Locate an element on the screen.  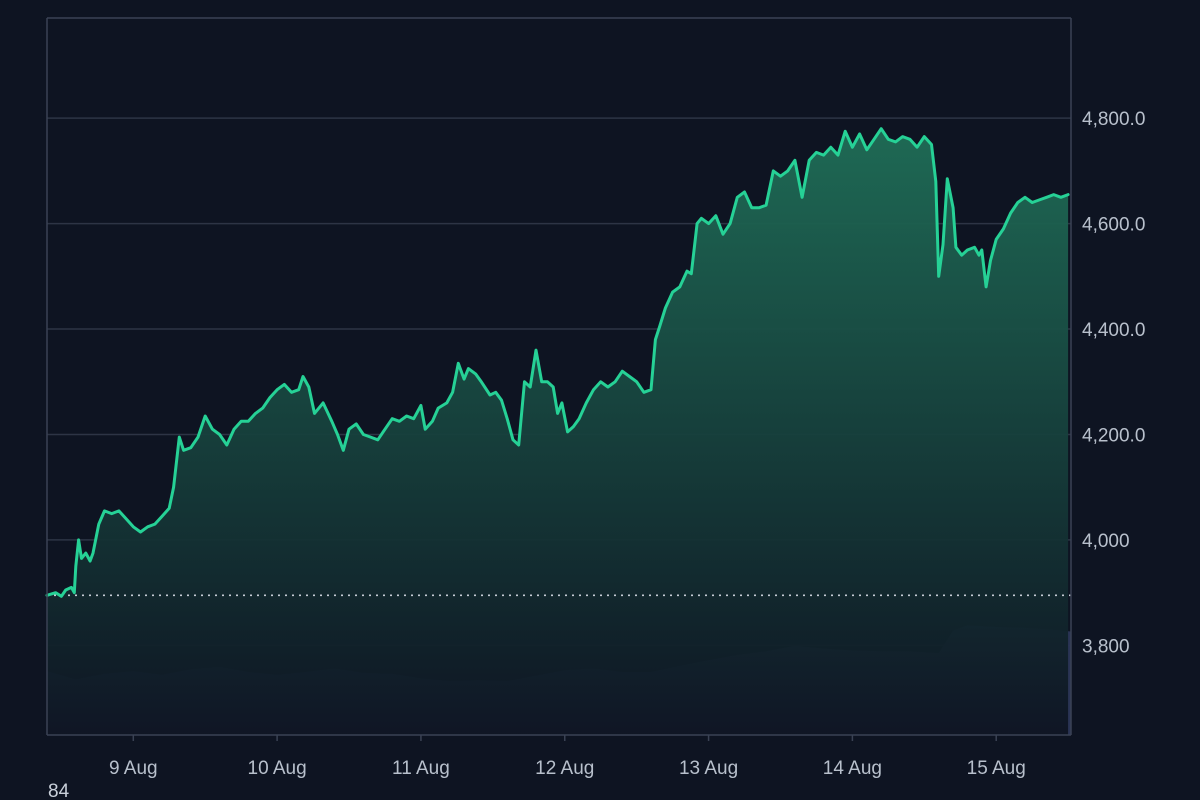
x-tick-label: 11 Aug is located at coordinates (421, 768).